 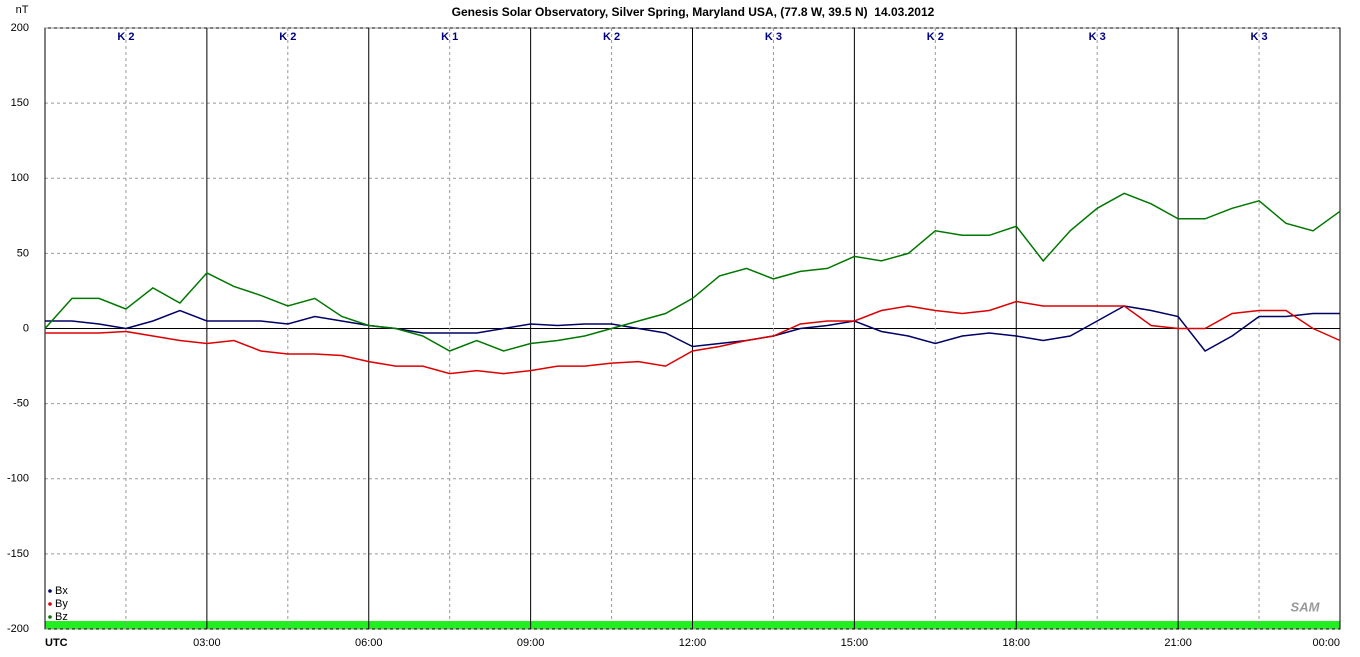 What do you see at coordinates (20, 103) in the screenshot?
I see `y-tick-label: 150` at bounding box center [20, 103].